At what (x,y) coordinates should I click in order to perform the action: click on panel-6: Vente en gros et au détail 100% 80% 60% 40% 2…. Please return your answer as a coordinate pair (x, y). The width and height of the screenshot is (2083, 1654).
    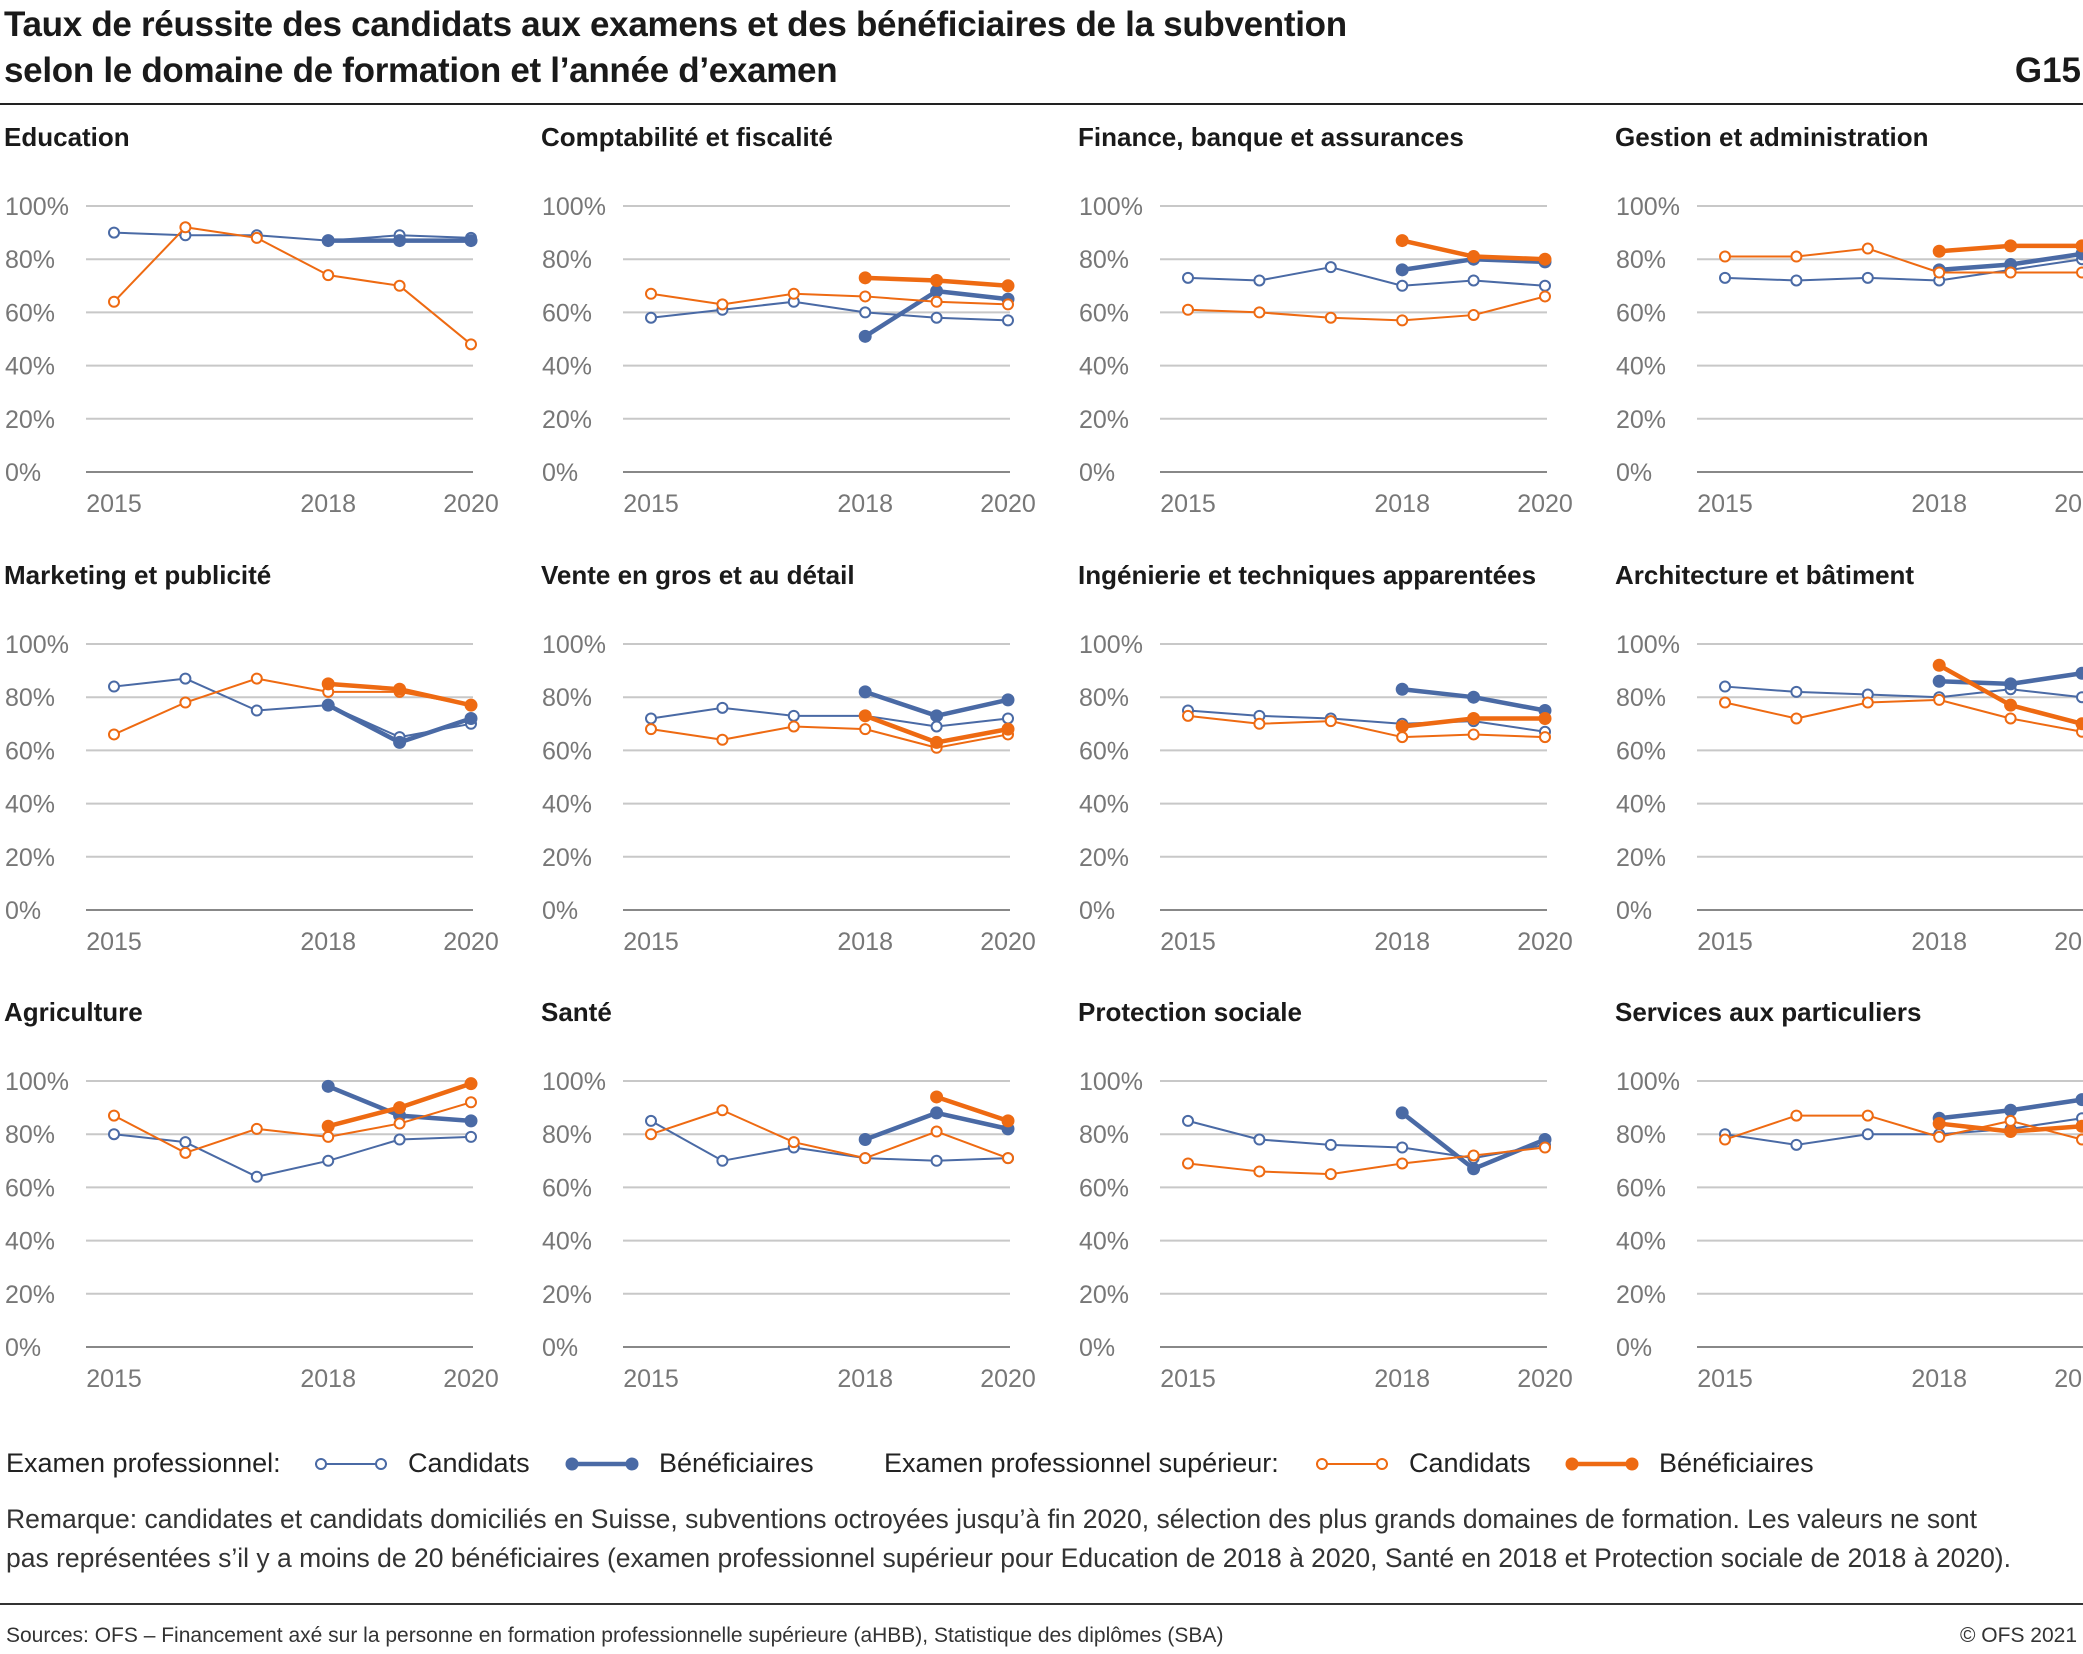
    Looking at the image, I should click on (788, 758).